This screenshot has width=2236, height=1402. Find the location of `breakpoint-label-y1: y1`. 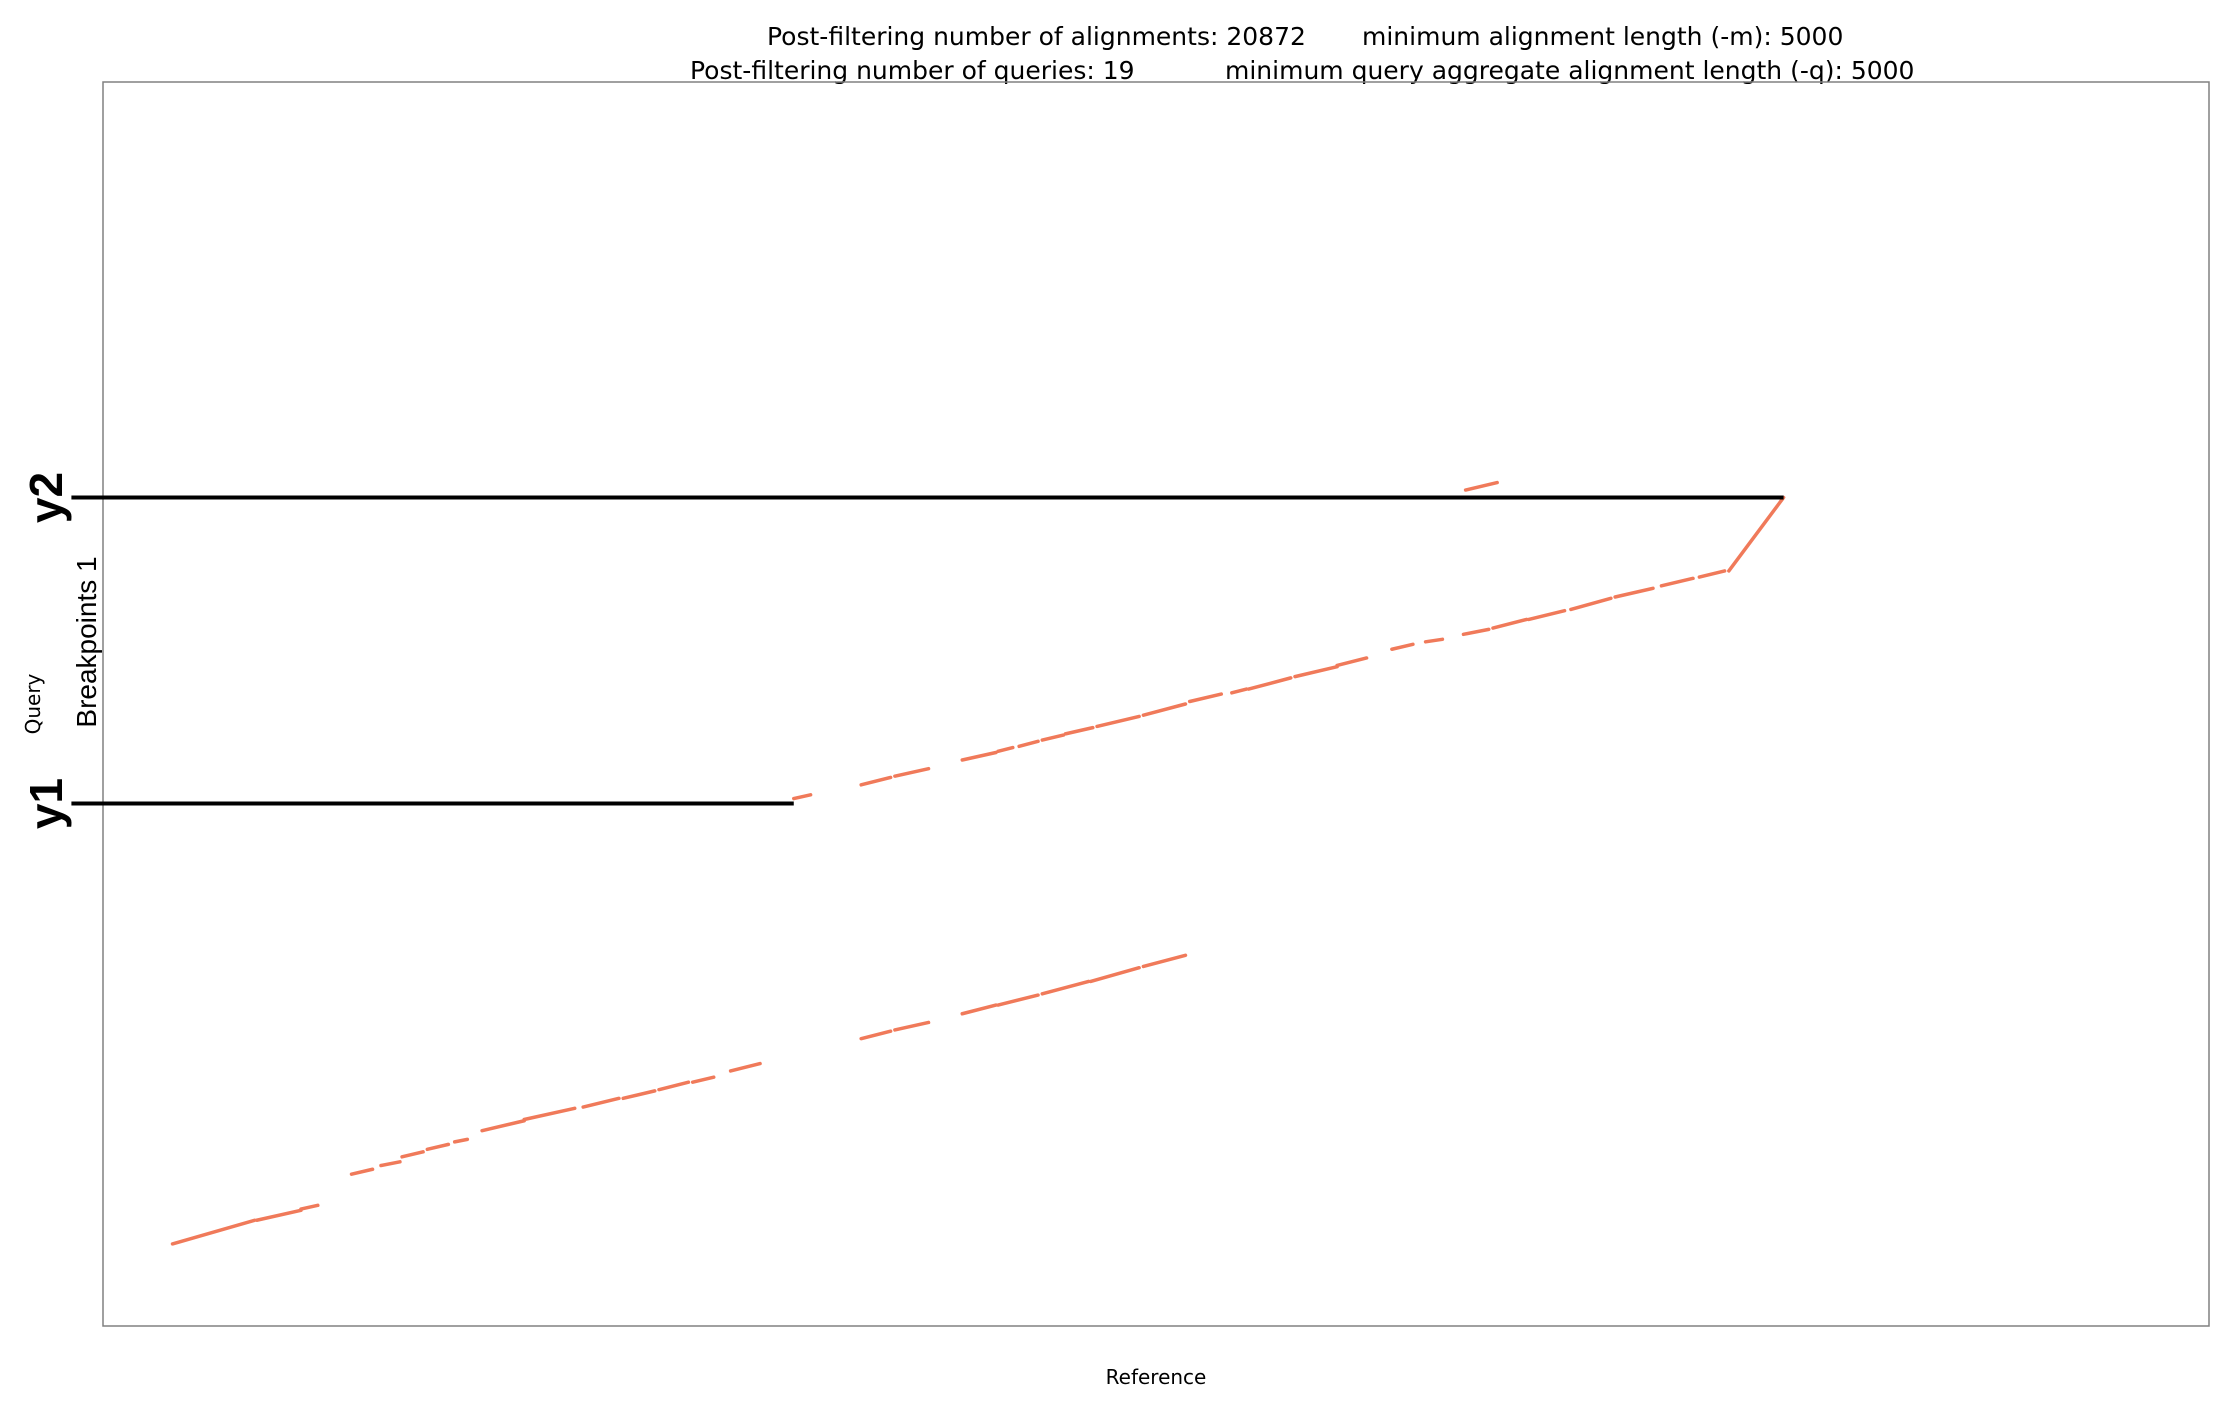

breakpoint-label-y1: y1 is located at coordinates (46, 803).